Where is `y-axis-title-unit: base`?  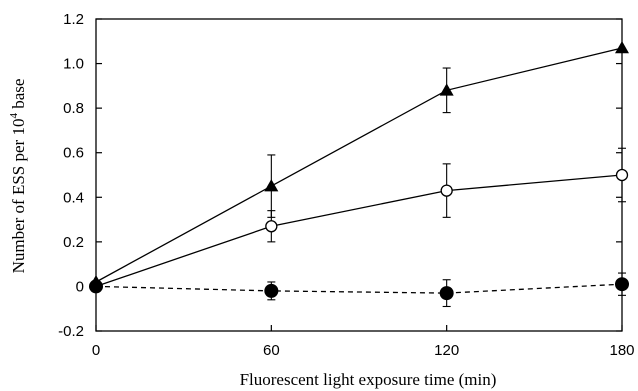
y-axis-title-unit: base is located at coordinates (18, 96).